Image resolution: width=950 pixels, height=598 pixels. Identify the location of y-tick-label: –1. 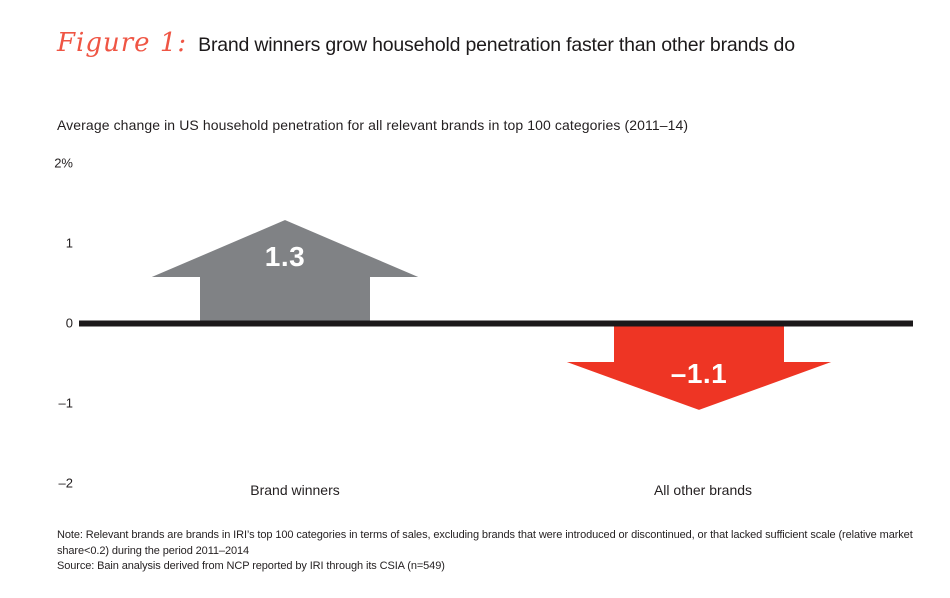
(66, 403).